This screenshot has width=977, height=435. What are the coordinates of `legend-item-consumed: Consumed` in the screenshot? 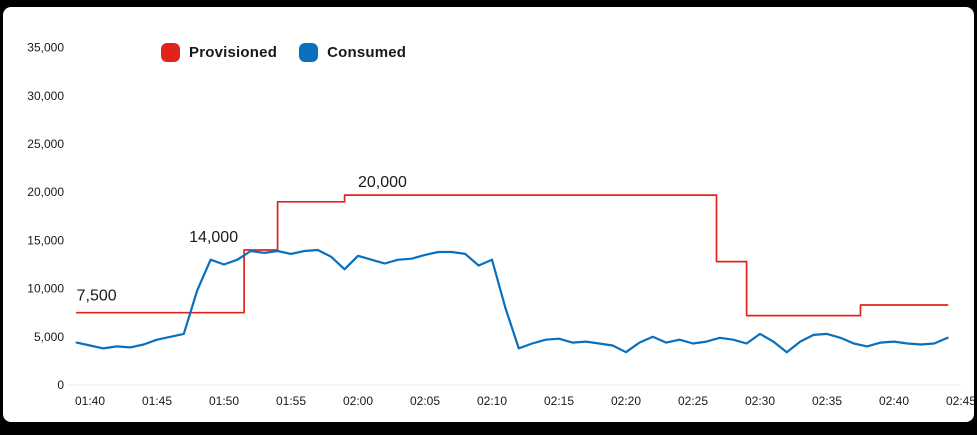 It's located at (352, 52).